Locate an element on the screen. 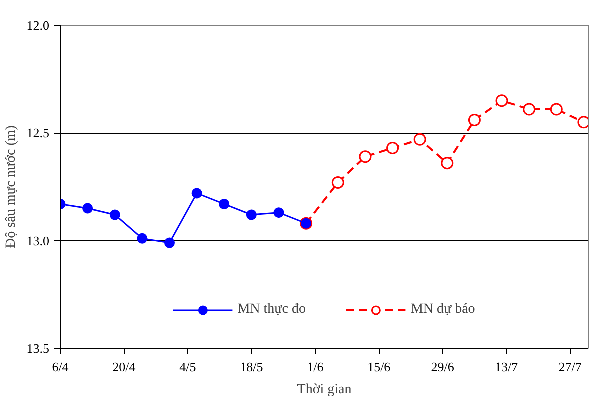 This screenshot has width=613, height=400. y-axis-title: Độ sâu mực nước (m) is located at coordinates (11, 186).